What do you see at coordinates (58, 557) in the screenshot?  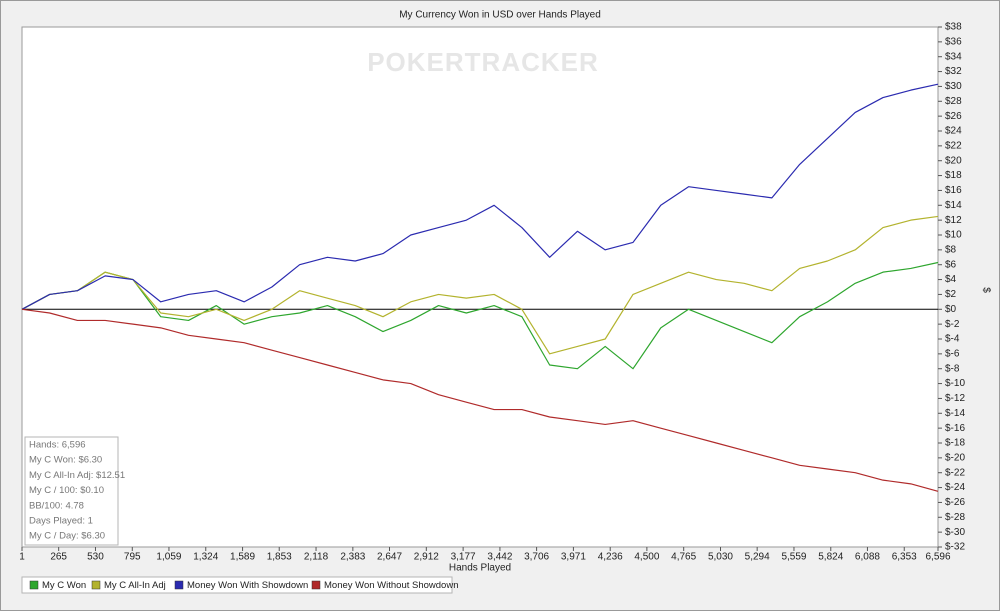 I see `x-tick-label: 265` at bounding box center [58, 557].